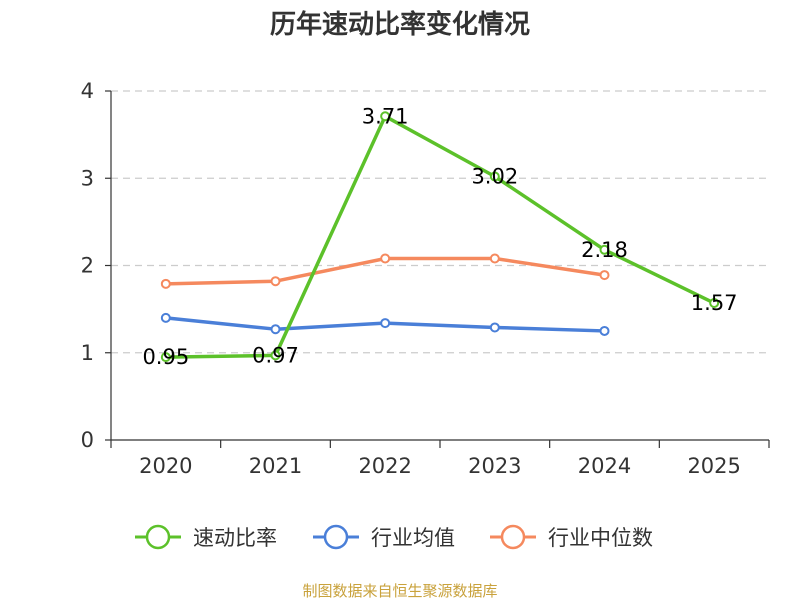 Image resolution: width=800 pixels, height=600 pixels. What do you see at coordinates (87, 440) in the screenshot?
I see `y-tick-label: 0` at bounding box center [87, 440].